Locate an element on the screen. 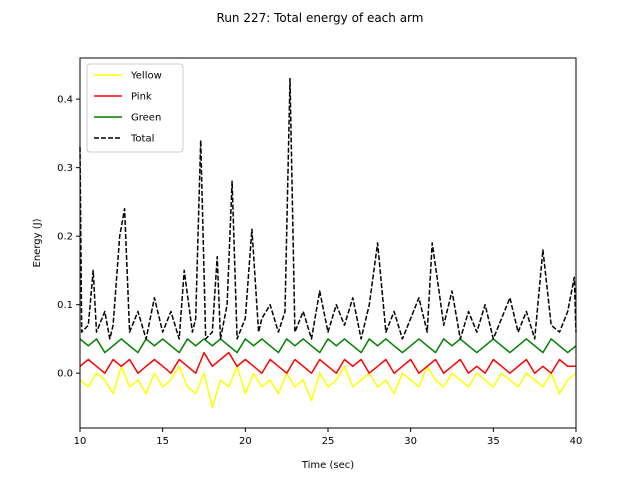 The width and height of the screenshot is (640, 480). y-tick-label: 0.2 is located at coordinates (65, 237).